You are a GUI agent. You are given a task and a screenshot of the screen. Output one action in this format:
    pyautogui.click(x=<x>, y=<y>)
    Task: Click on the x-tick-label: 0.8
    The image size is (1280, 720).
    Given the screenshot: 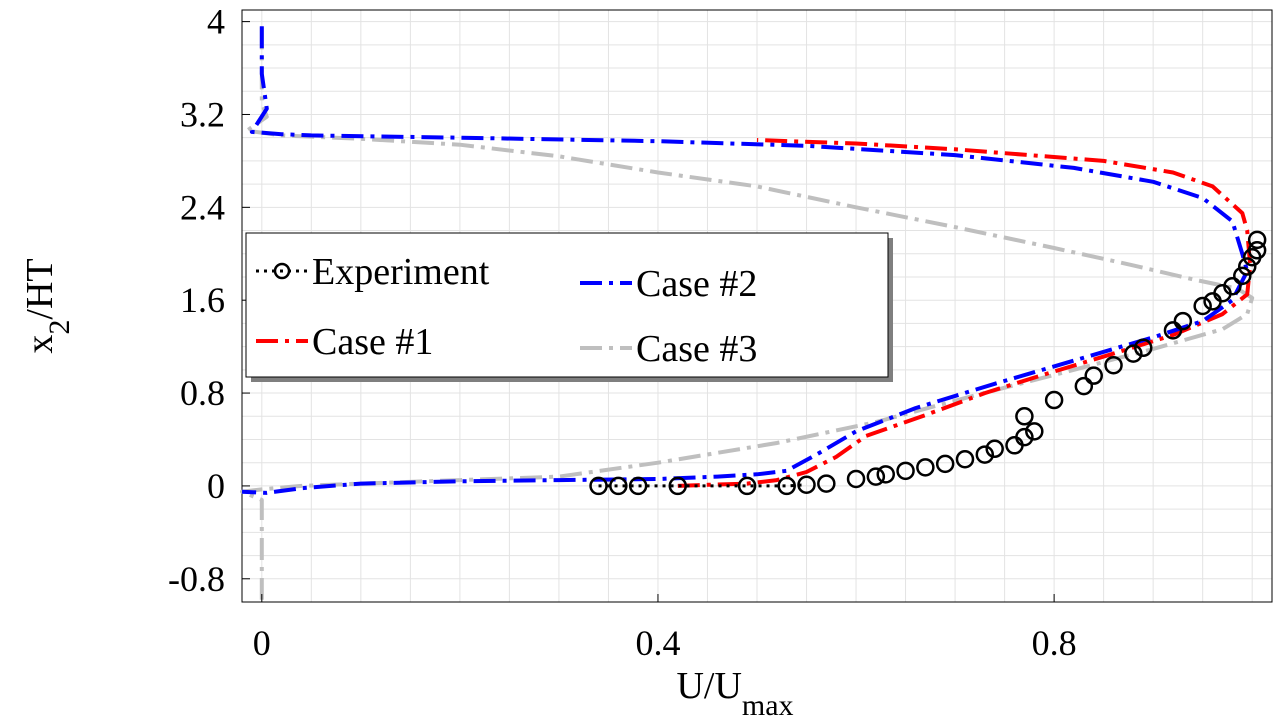 What is the action you would take?
    pyautogui.click(x=1054, y=643)
    